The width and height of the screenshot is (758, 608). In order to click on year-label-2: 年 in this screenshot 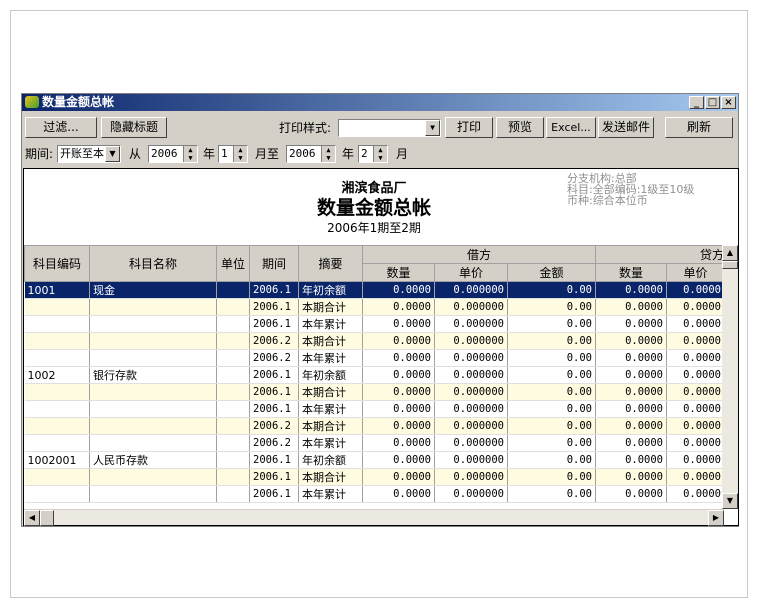, I will do `click(348, 154)`.